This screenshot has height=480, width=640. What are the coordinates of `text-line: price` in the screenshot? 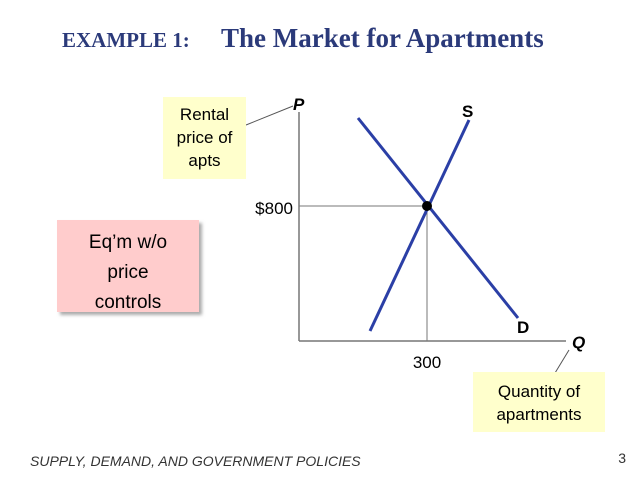 It's located at (127, 272).